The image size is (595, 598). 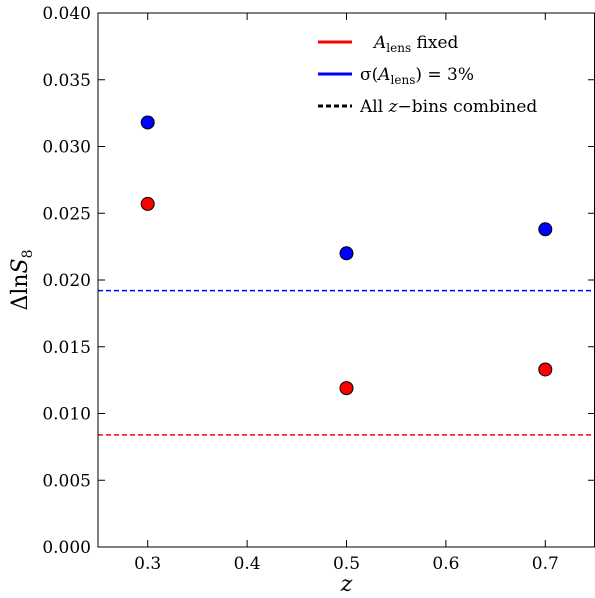 What do you see at coordinates (66, 14) in the screenshot?
I see `y-tick-label-8: 0.040` at bounding box center [66, 14].